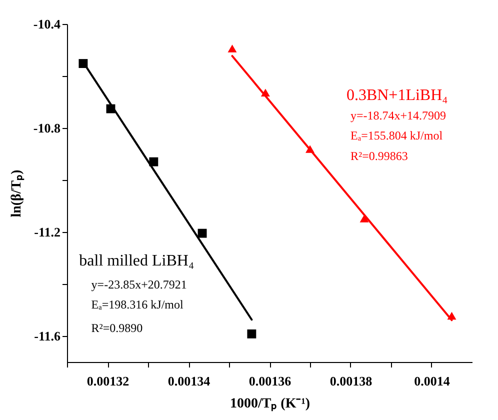 Image resolution: width=498 pixels, height=420 pixels. Describe the element at coordinates (139, 284) in the screenshot. I see `annotation: y=-23.85x+20.7921` at that location.